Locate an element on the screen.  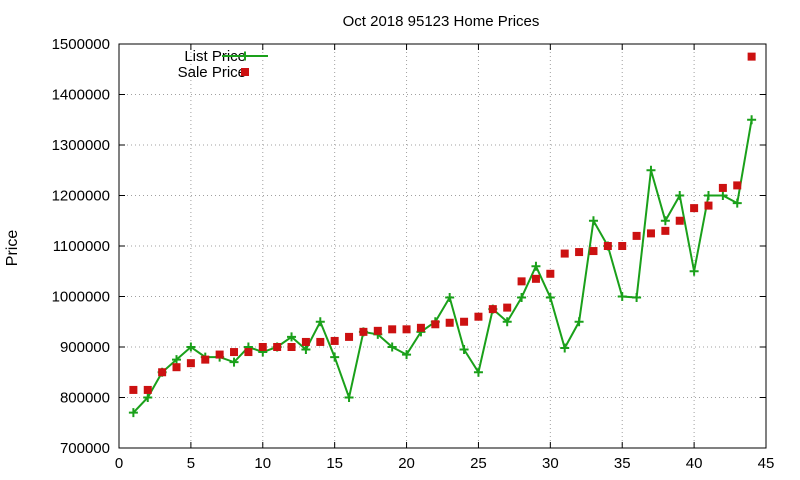
x-tick-label: 35 is located at coordinates (622, 463).